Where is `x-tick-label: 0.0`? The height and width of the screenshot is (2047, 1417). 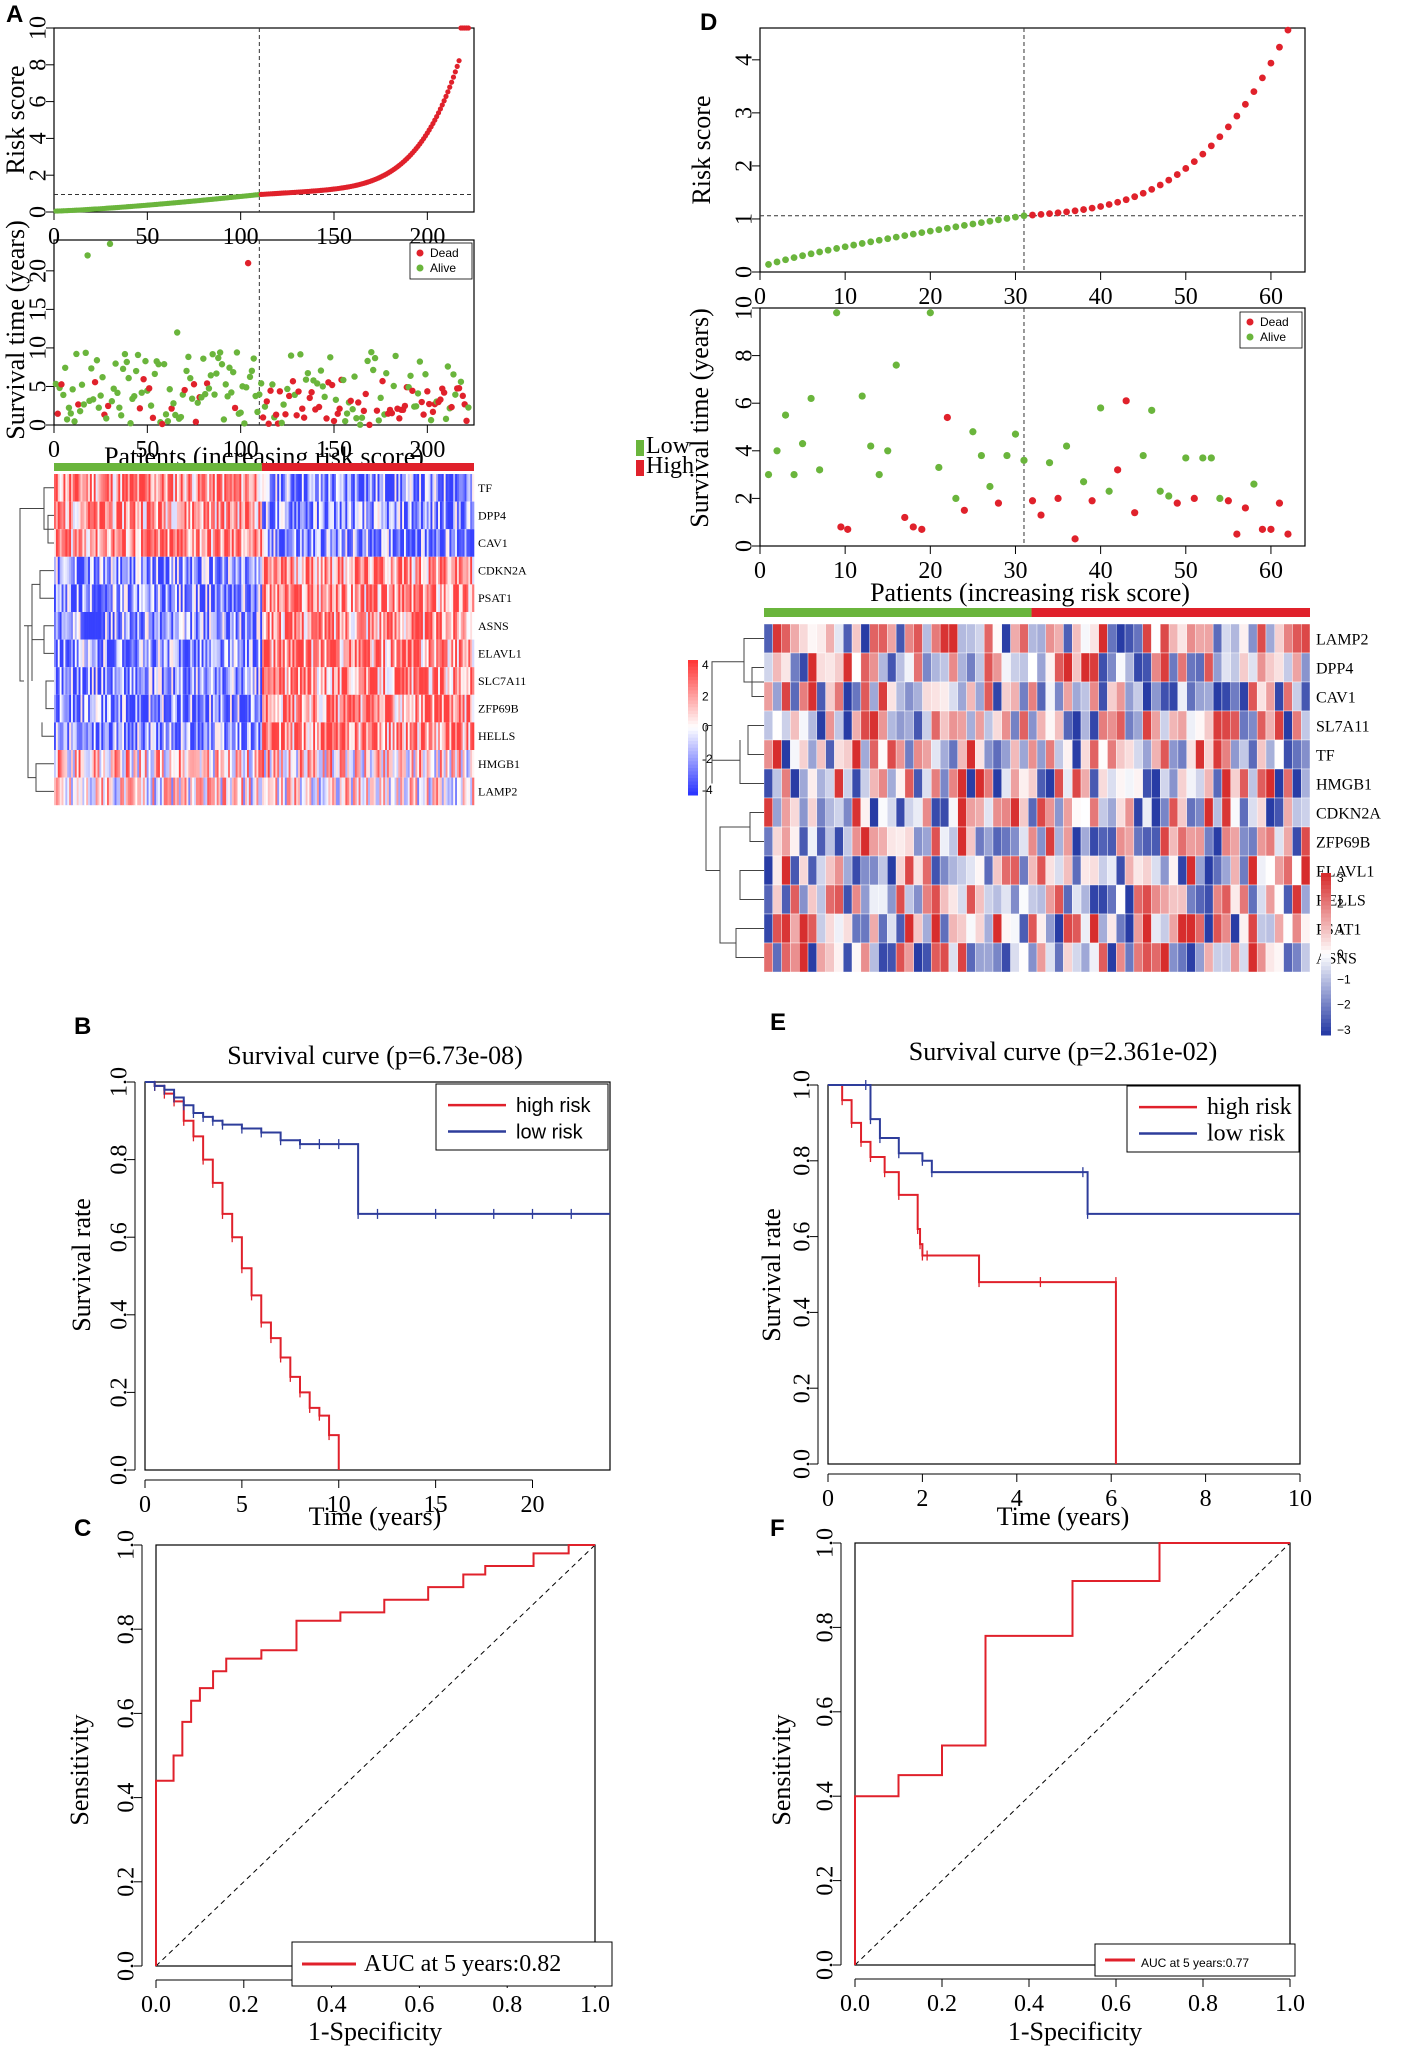
x-tick-label: 0.0 is located at coordinates (156, 2005).